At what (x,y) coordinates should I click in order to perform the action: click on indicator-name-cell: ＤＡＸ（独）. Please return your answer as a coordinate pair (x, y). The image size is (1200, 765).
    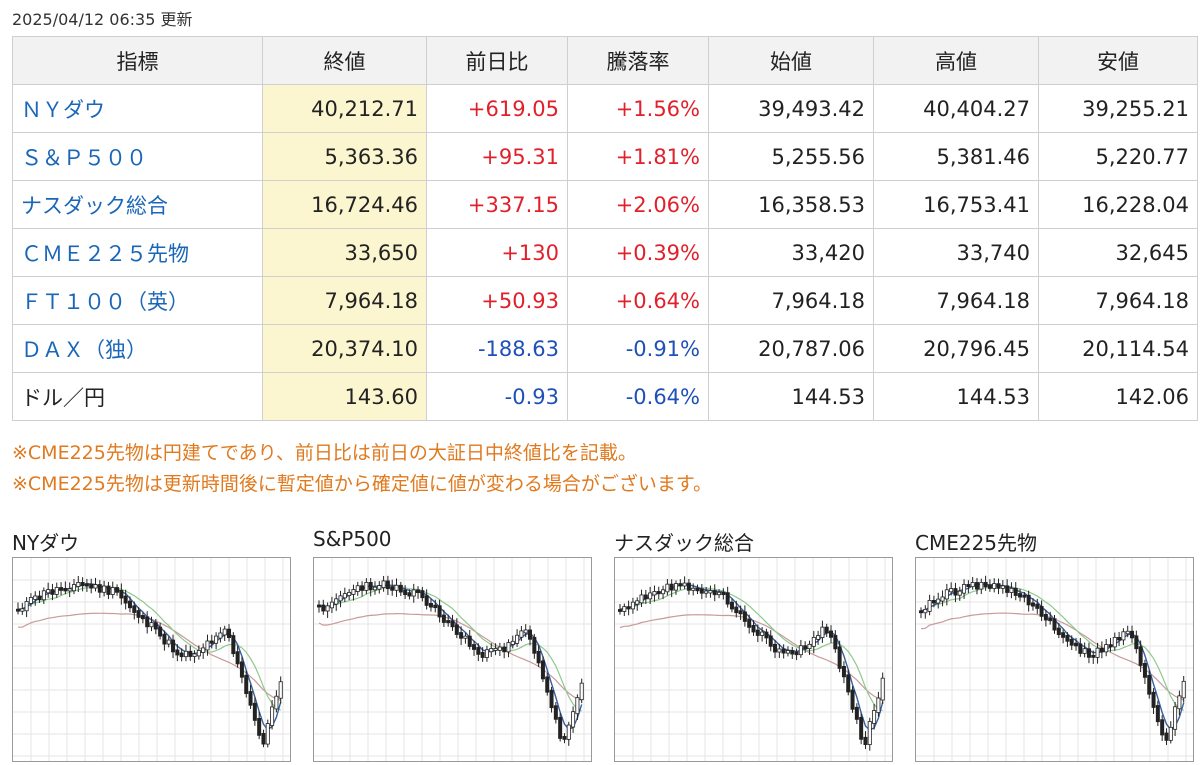
    Looking at the image, I should click on (137, 348).